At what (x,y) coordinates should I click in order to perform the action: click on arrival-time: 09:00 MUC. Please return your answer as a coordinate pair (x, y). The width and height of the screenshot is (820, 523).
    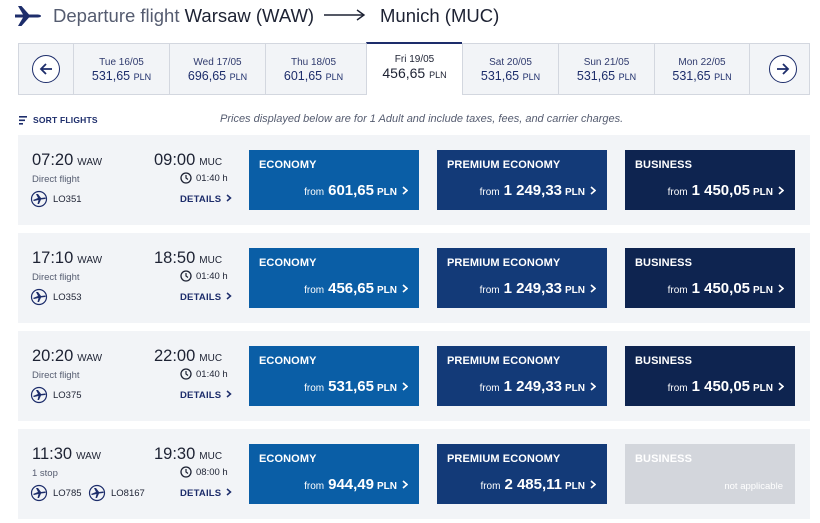
    Looking at the image, I should click on (188, 160).